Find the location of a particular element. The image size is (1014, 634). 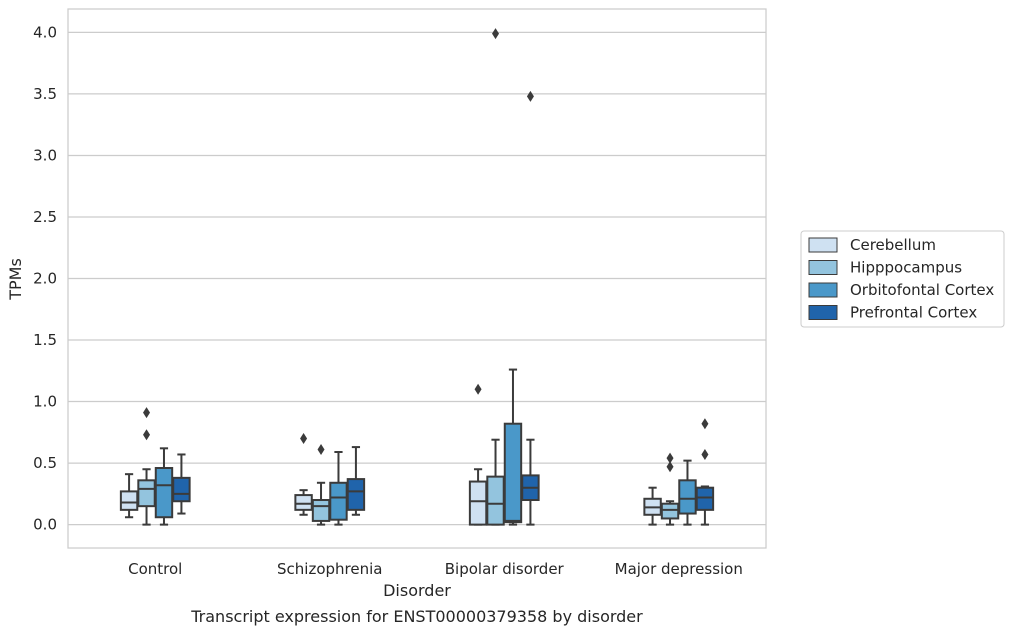

x-tick-label: Control is located at coordinates (155, 569).